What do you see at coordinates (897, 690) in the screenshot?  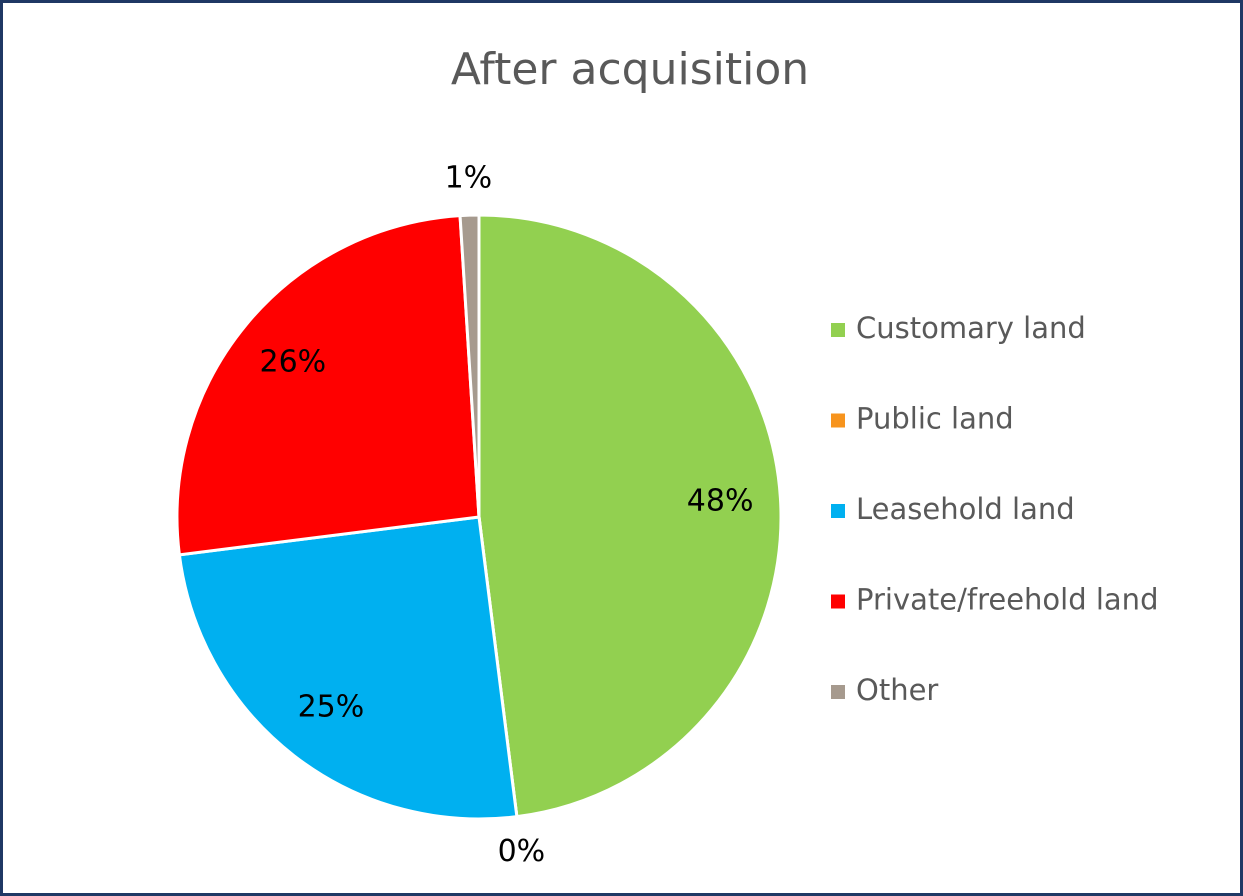 I see `legend-label: Other` at bounding box center [897, 690].